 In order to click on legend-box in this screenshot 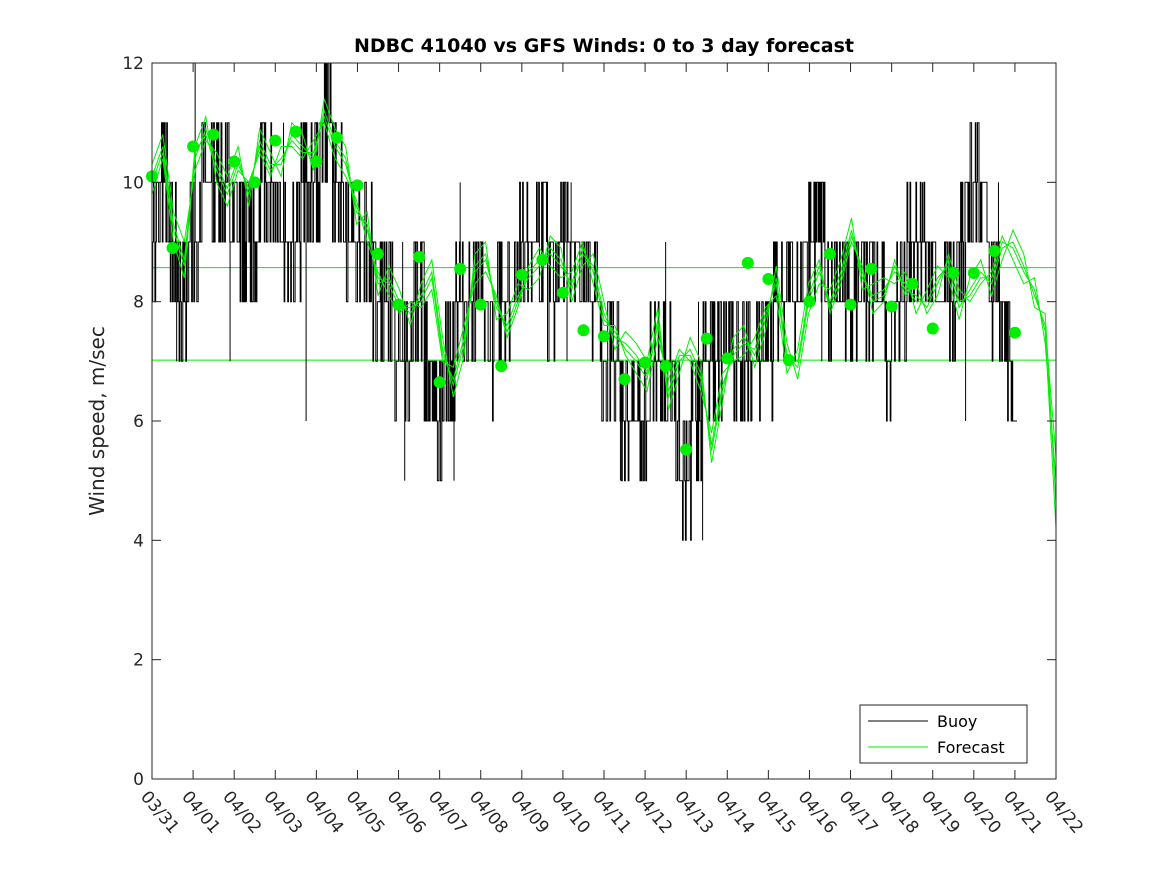, I will do `click(943, 734)`.